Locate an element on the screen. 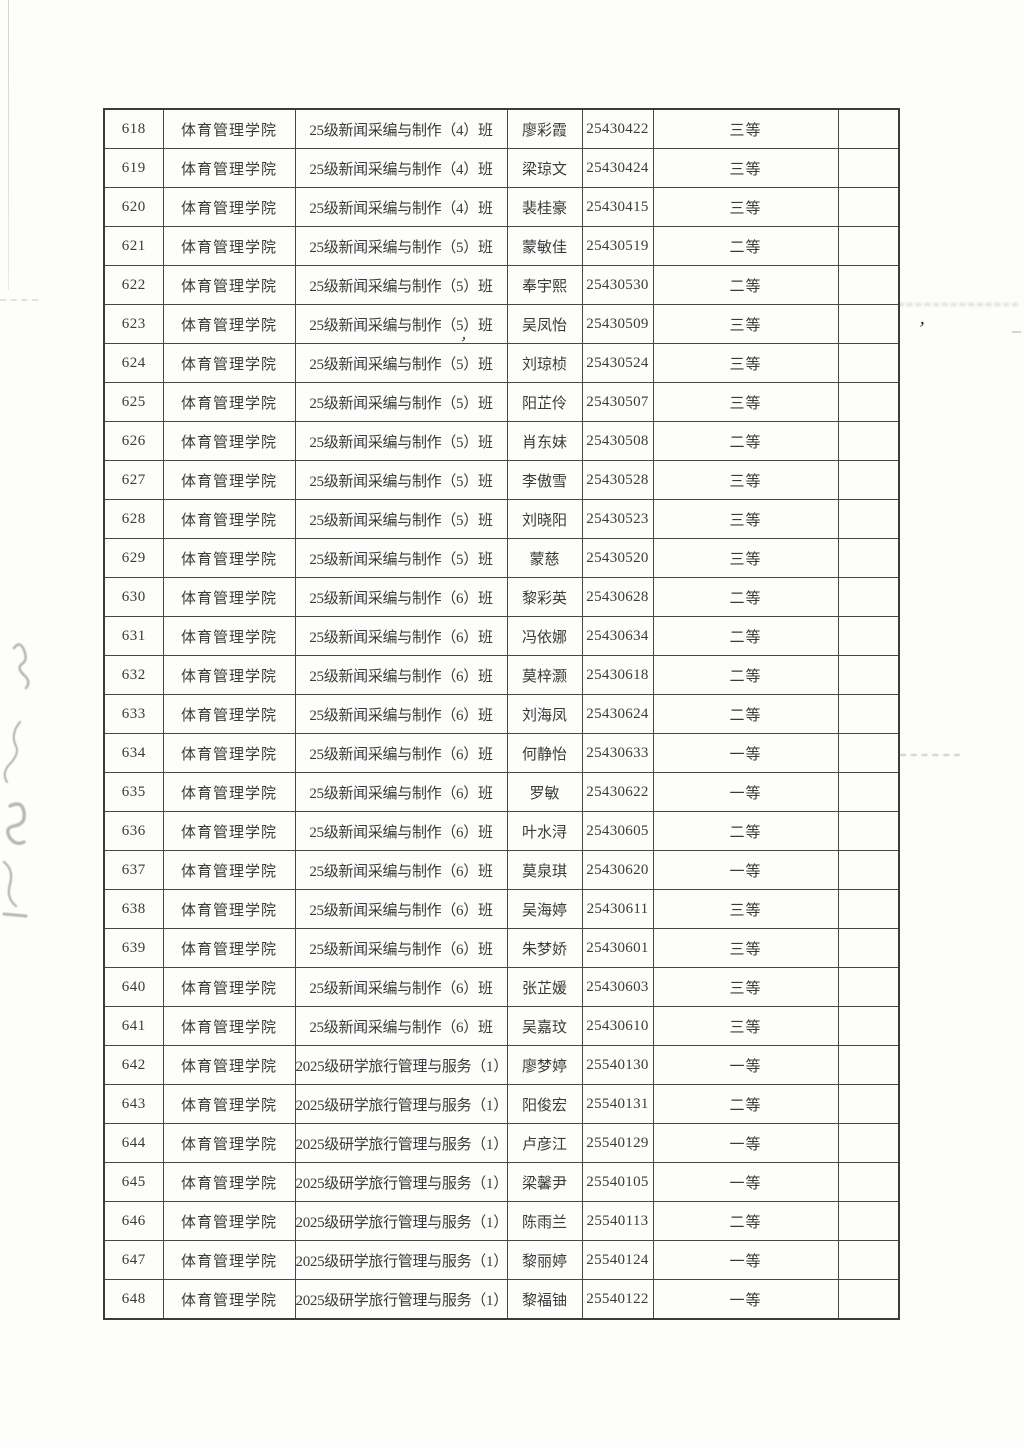 Image resolution: width=1024 pixels, height=1447 pixels. table-row: 633 体育管理学院 25级新闻采编与制作（6）班 刘海凤 25430624 二等 is located at coordinates (501, 714).